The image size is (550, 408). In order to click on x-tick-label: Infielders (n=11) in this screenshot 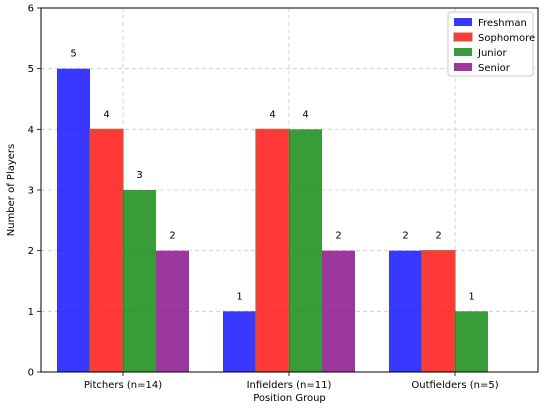, I will do `click(289, 385)`.